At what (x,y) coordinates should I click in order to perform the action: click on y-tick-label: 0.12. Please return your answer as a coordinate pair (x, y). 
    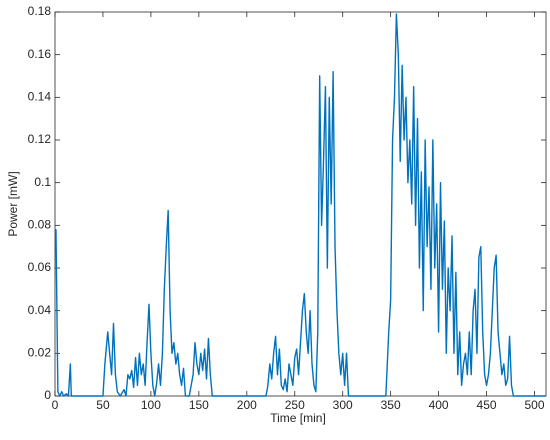
    Looking at the image, I should click on (40, 139).